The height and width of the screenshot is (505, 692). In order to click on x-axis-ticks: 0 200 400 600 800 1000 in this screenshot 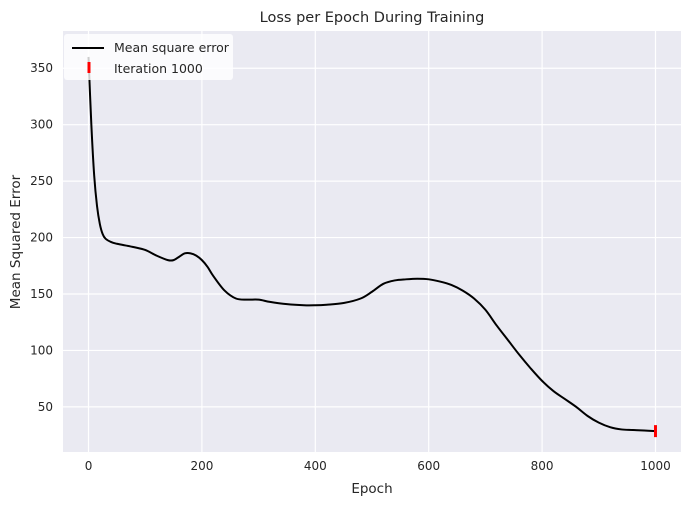, I will do `click(378, 466)`.